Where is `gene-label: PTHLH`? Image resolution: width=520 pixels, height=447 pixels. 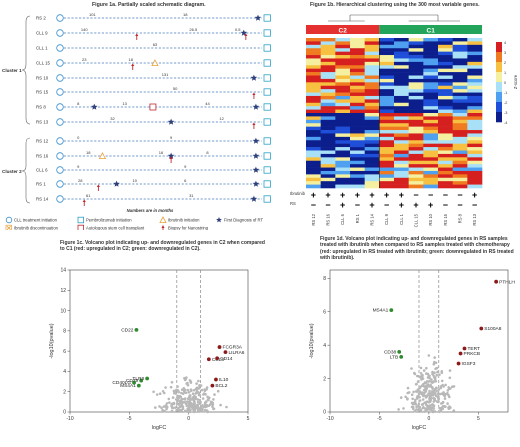
gene-label: PTHLH is located at coordinates (507, 282).